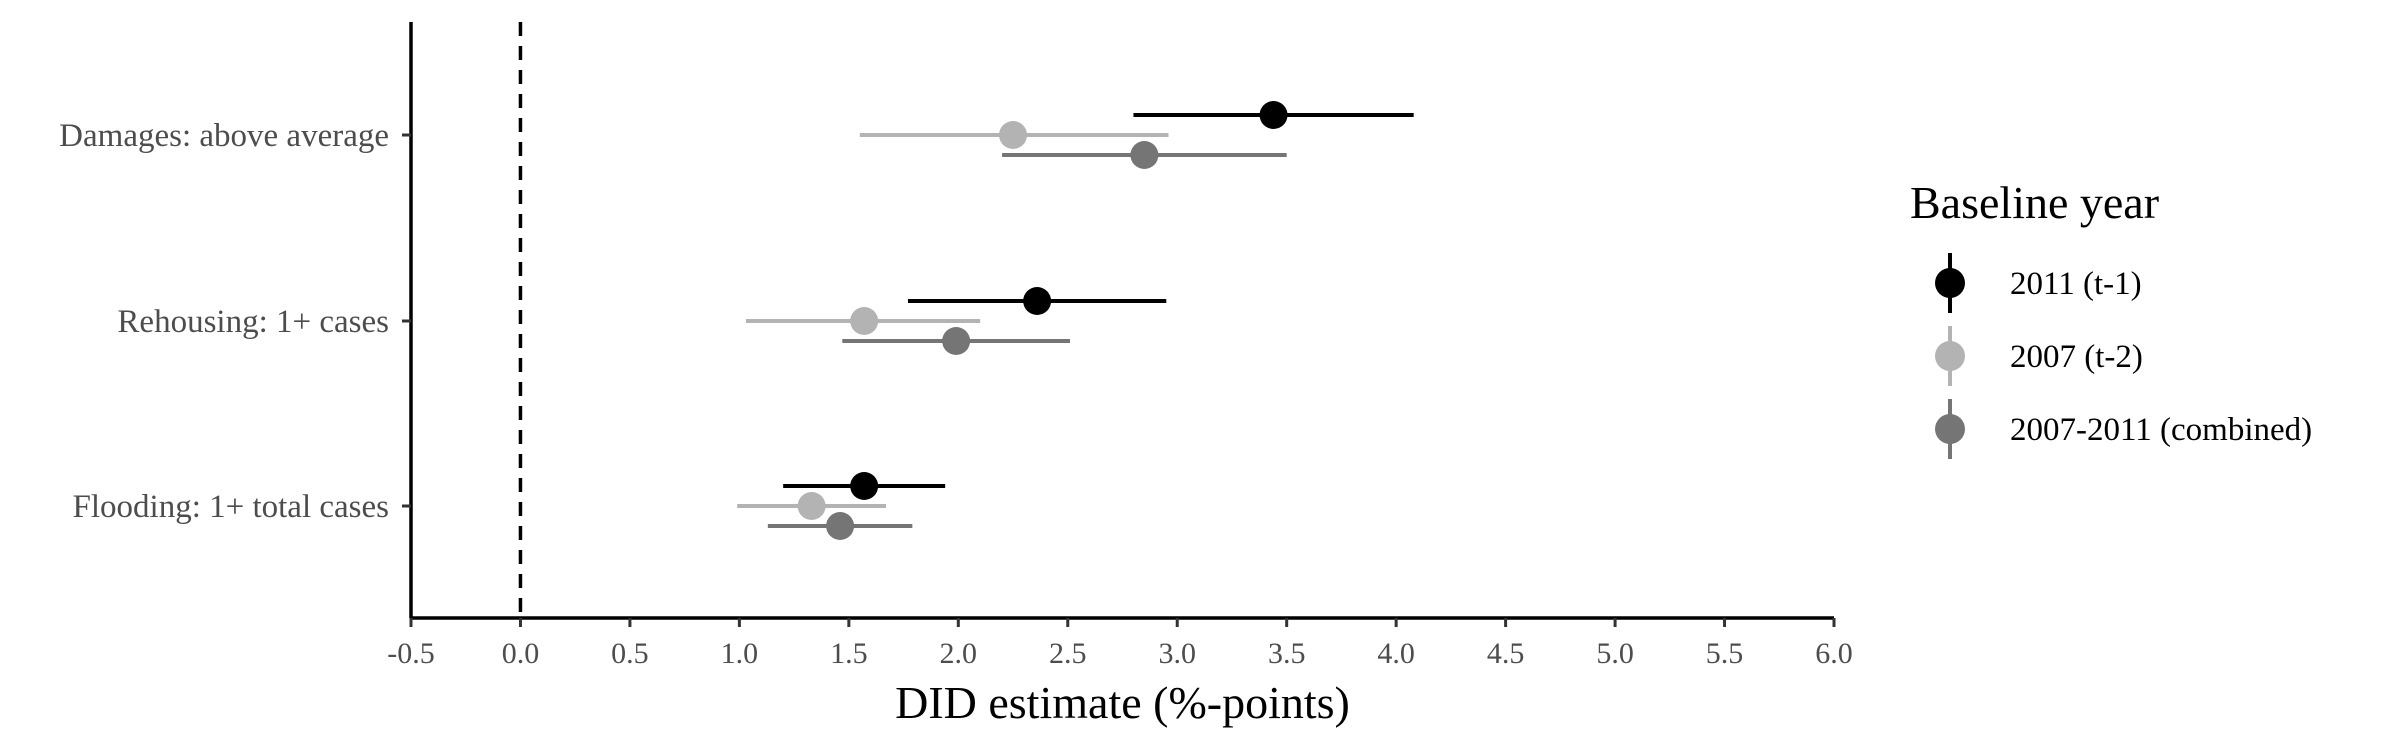  What do you see at coordinates (1122, 702) in the screenshot?
I see `x-axis-title: DID estimate (%-points)` at bounding box center [1122, 702].